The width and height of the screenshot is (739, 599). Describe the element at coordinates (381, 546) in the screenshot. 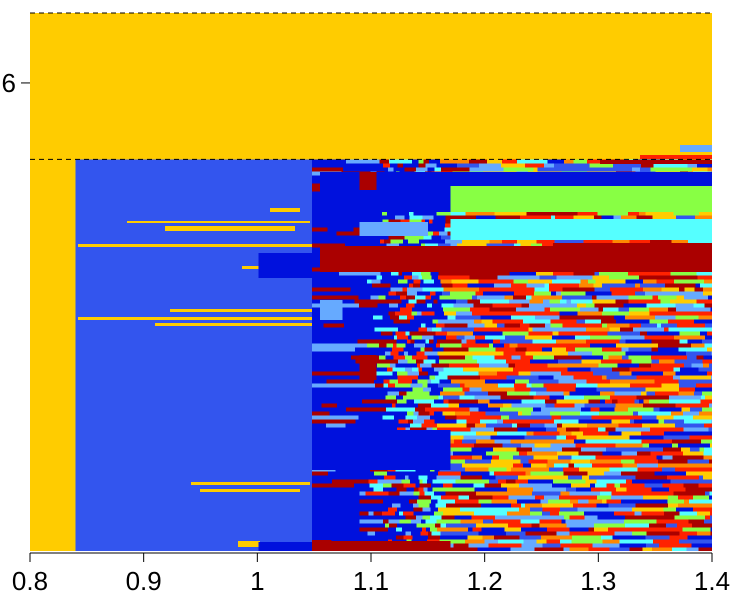

I see `band-darkred-bottom` at that location.